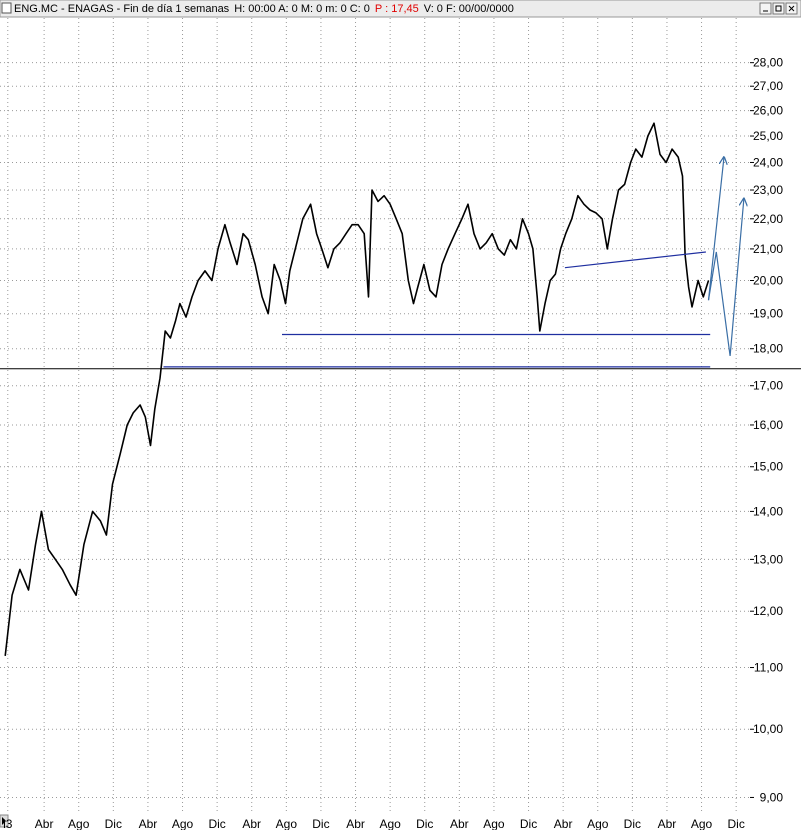  What do you see at coordinates (397, 9) in the screenshot?
I see `price: P : 17,45` at bounding box center [397, 9].